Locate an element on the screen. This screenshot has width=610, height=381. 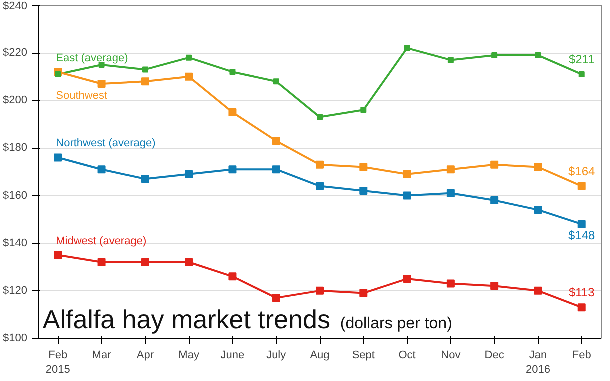
data-label: $113 is located at coordinates (582, 293).